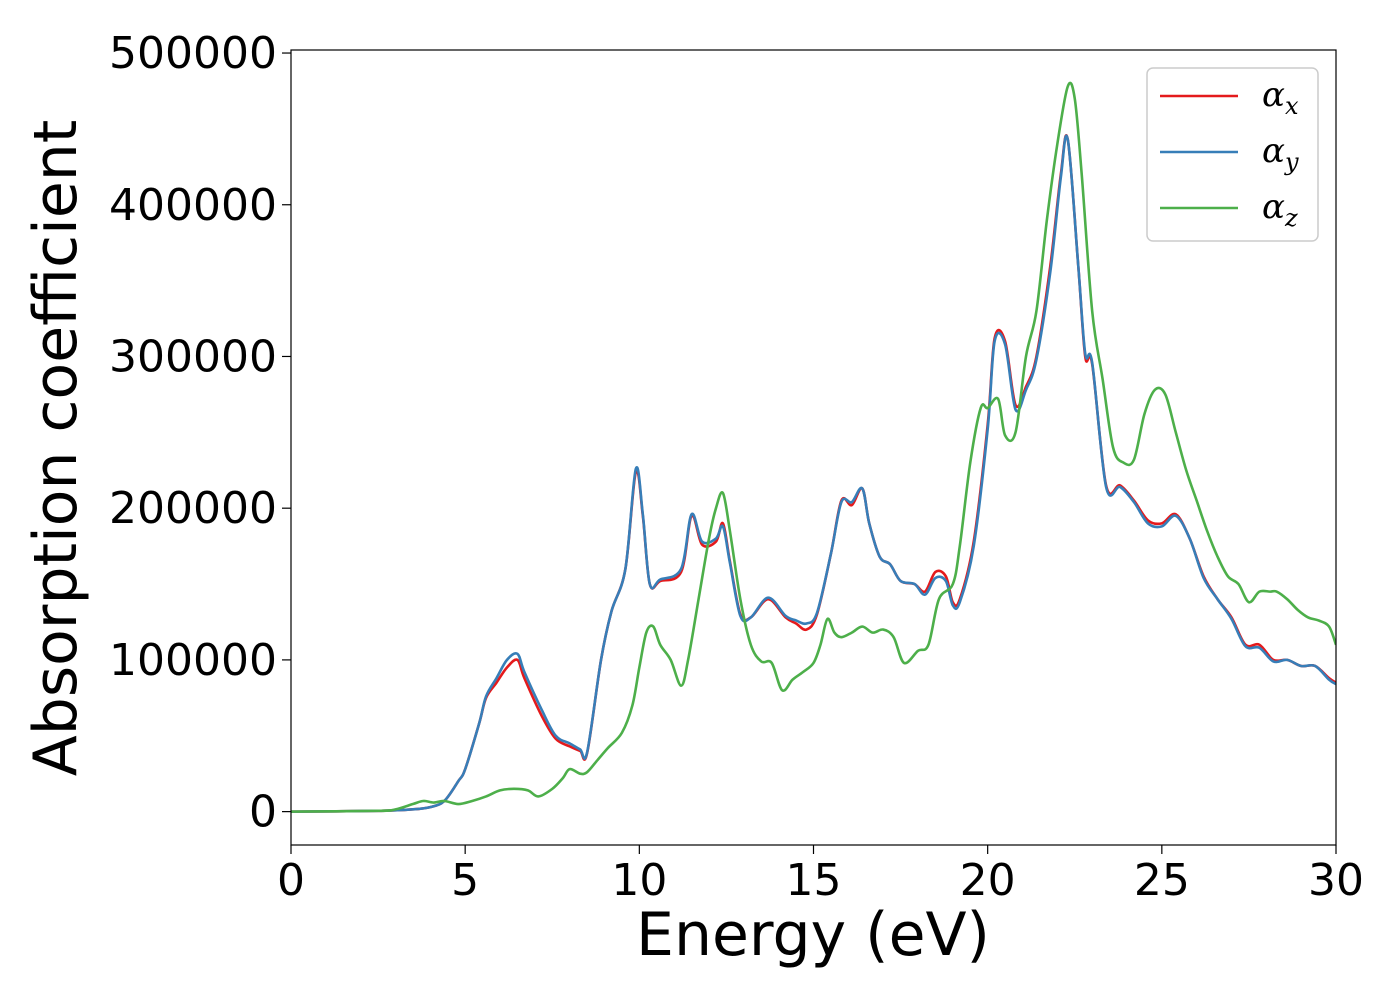 This screenshot has height=1000, width=1400. I want to click on legend-subscript: y, so click(1291, 162).